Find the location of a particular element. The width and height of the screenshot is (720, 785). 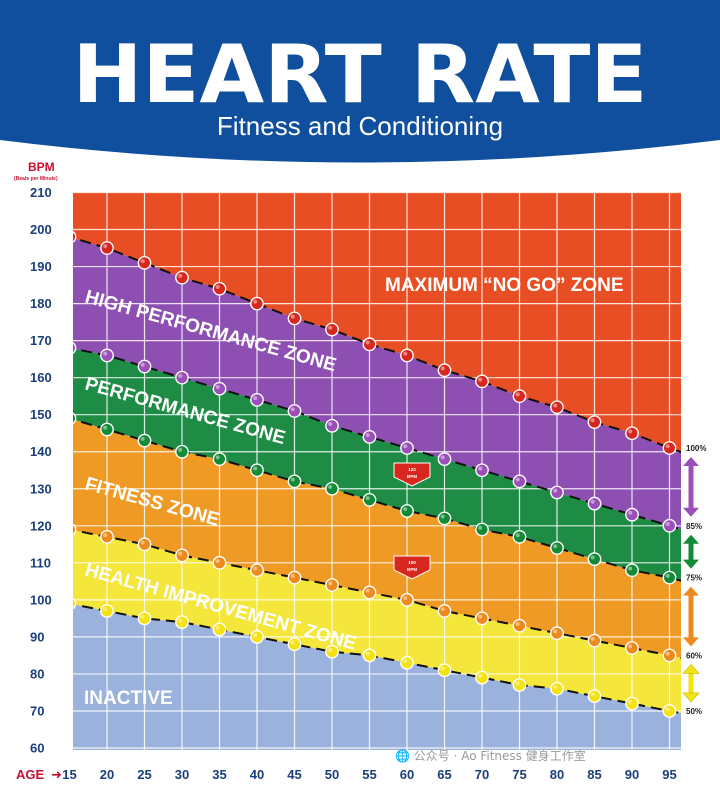

y-tick-label: 60 is located at coordinates (37, 748).